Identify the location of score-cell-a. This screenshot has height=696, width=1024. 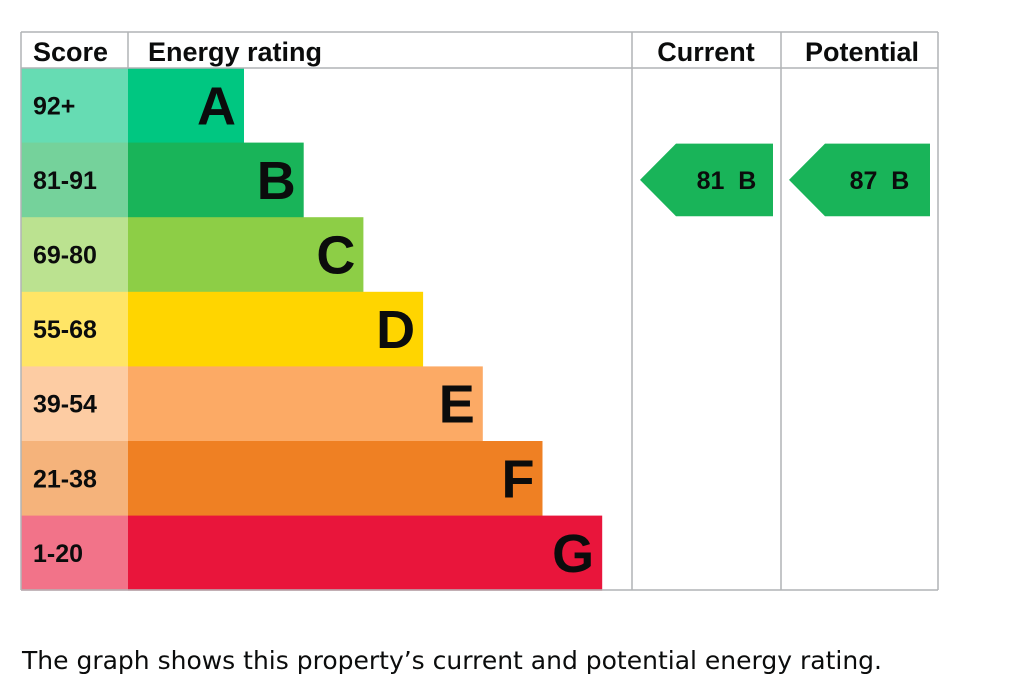
(74, 106).